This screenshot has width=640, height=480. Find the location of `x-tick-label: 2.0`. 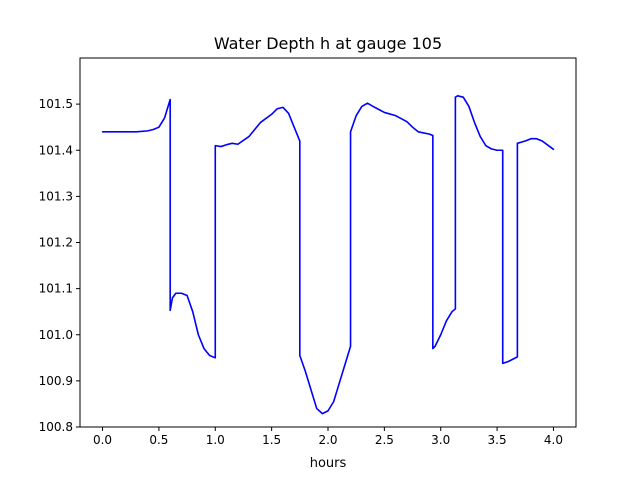

x-tick-label: 2.0 is located at coordinates (327, 440).